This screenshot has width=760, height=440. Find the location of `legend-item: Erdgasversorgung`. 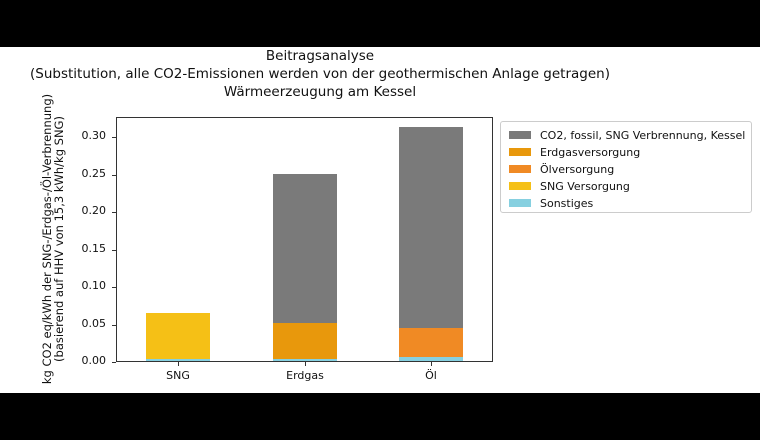

legend-item: Erdgasversorgung is located at coordinates (574, 152).